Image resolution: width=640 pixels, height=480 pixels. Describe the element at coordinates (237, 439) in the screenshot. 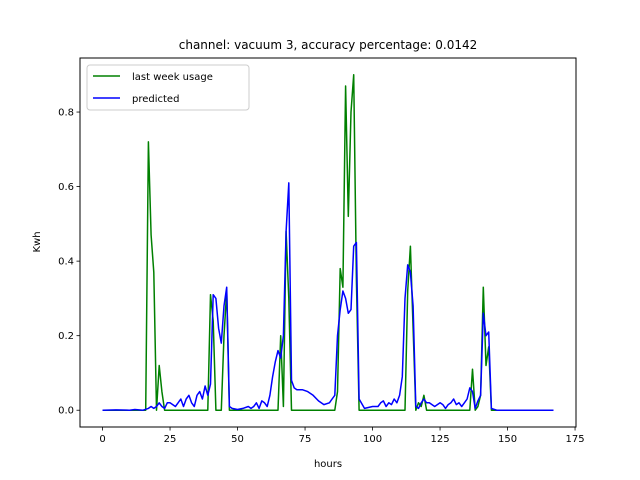

I see `x-tick-label: 50` at that location.